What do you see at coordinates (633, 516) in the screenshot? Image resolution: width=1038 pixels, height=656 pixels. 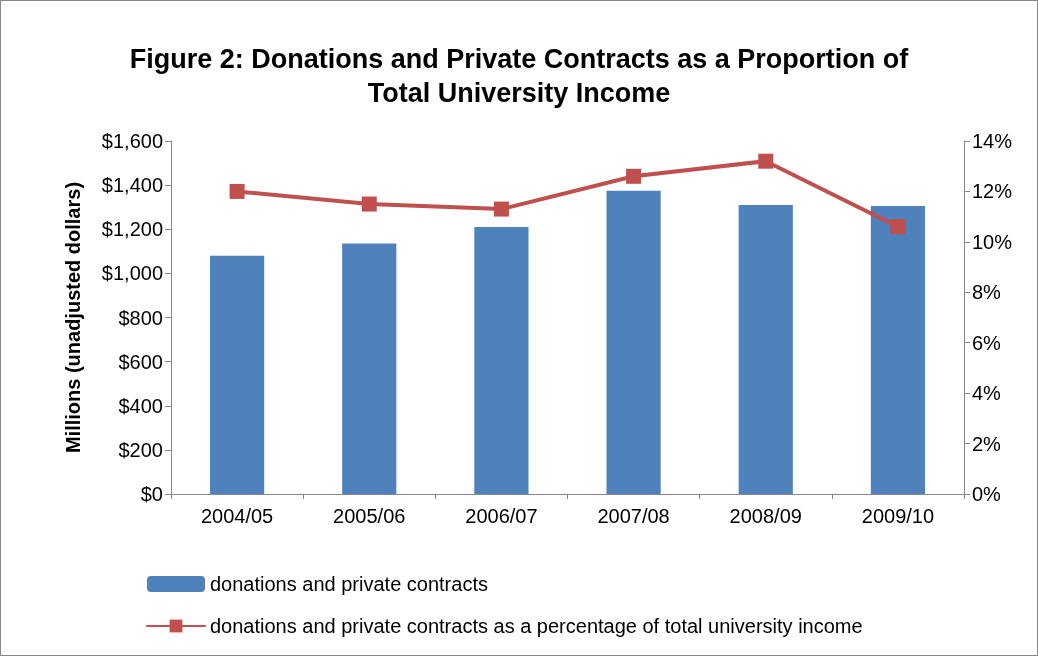 I see `x-tick-label: 2007/08` at bounding box center [633, 516].